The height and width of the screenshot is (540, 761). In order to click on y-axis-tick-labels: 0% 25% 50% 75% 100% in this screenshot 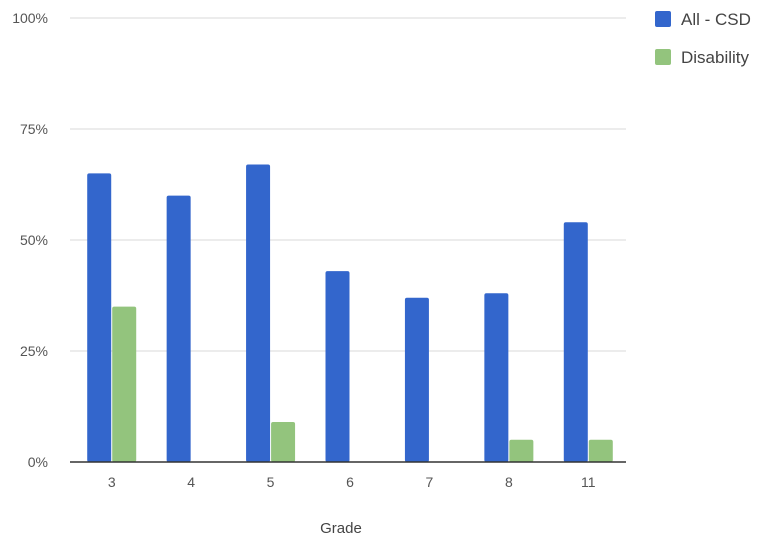, I will do `click(30, 240)`.